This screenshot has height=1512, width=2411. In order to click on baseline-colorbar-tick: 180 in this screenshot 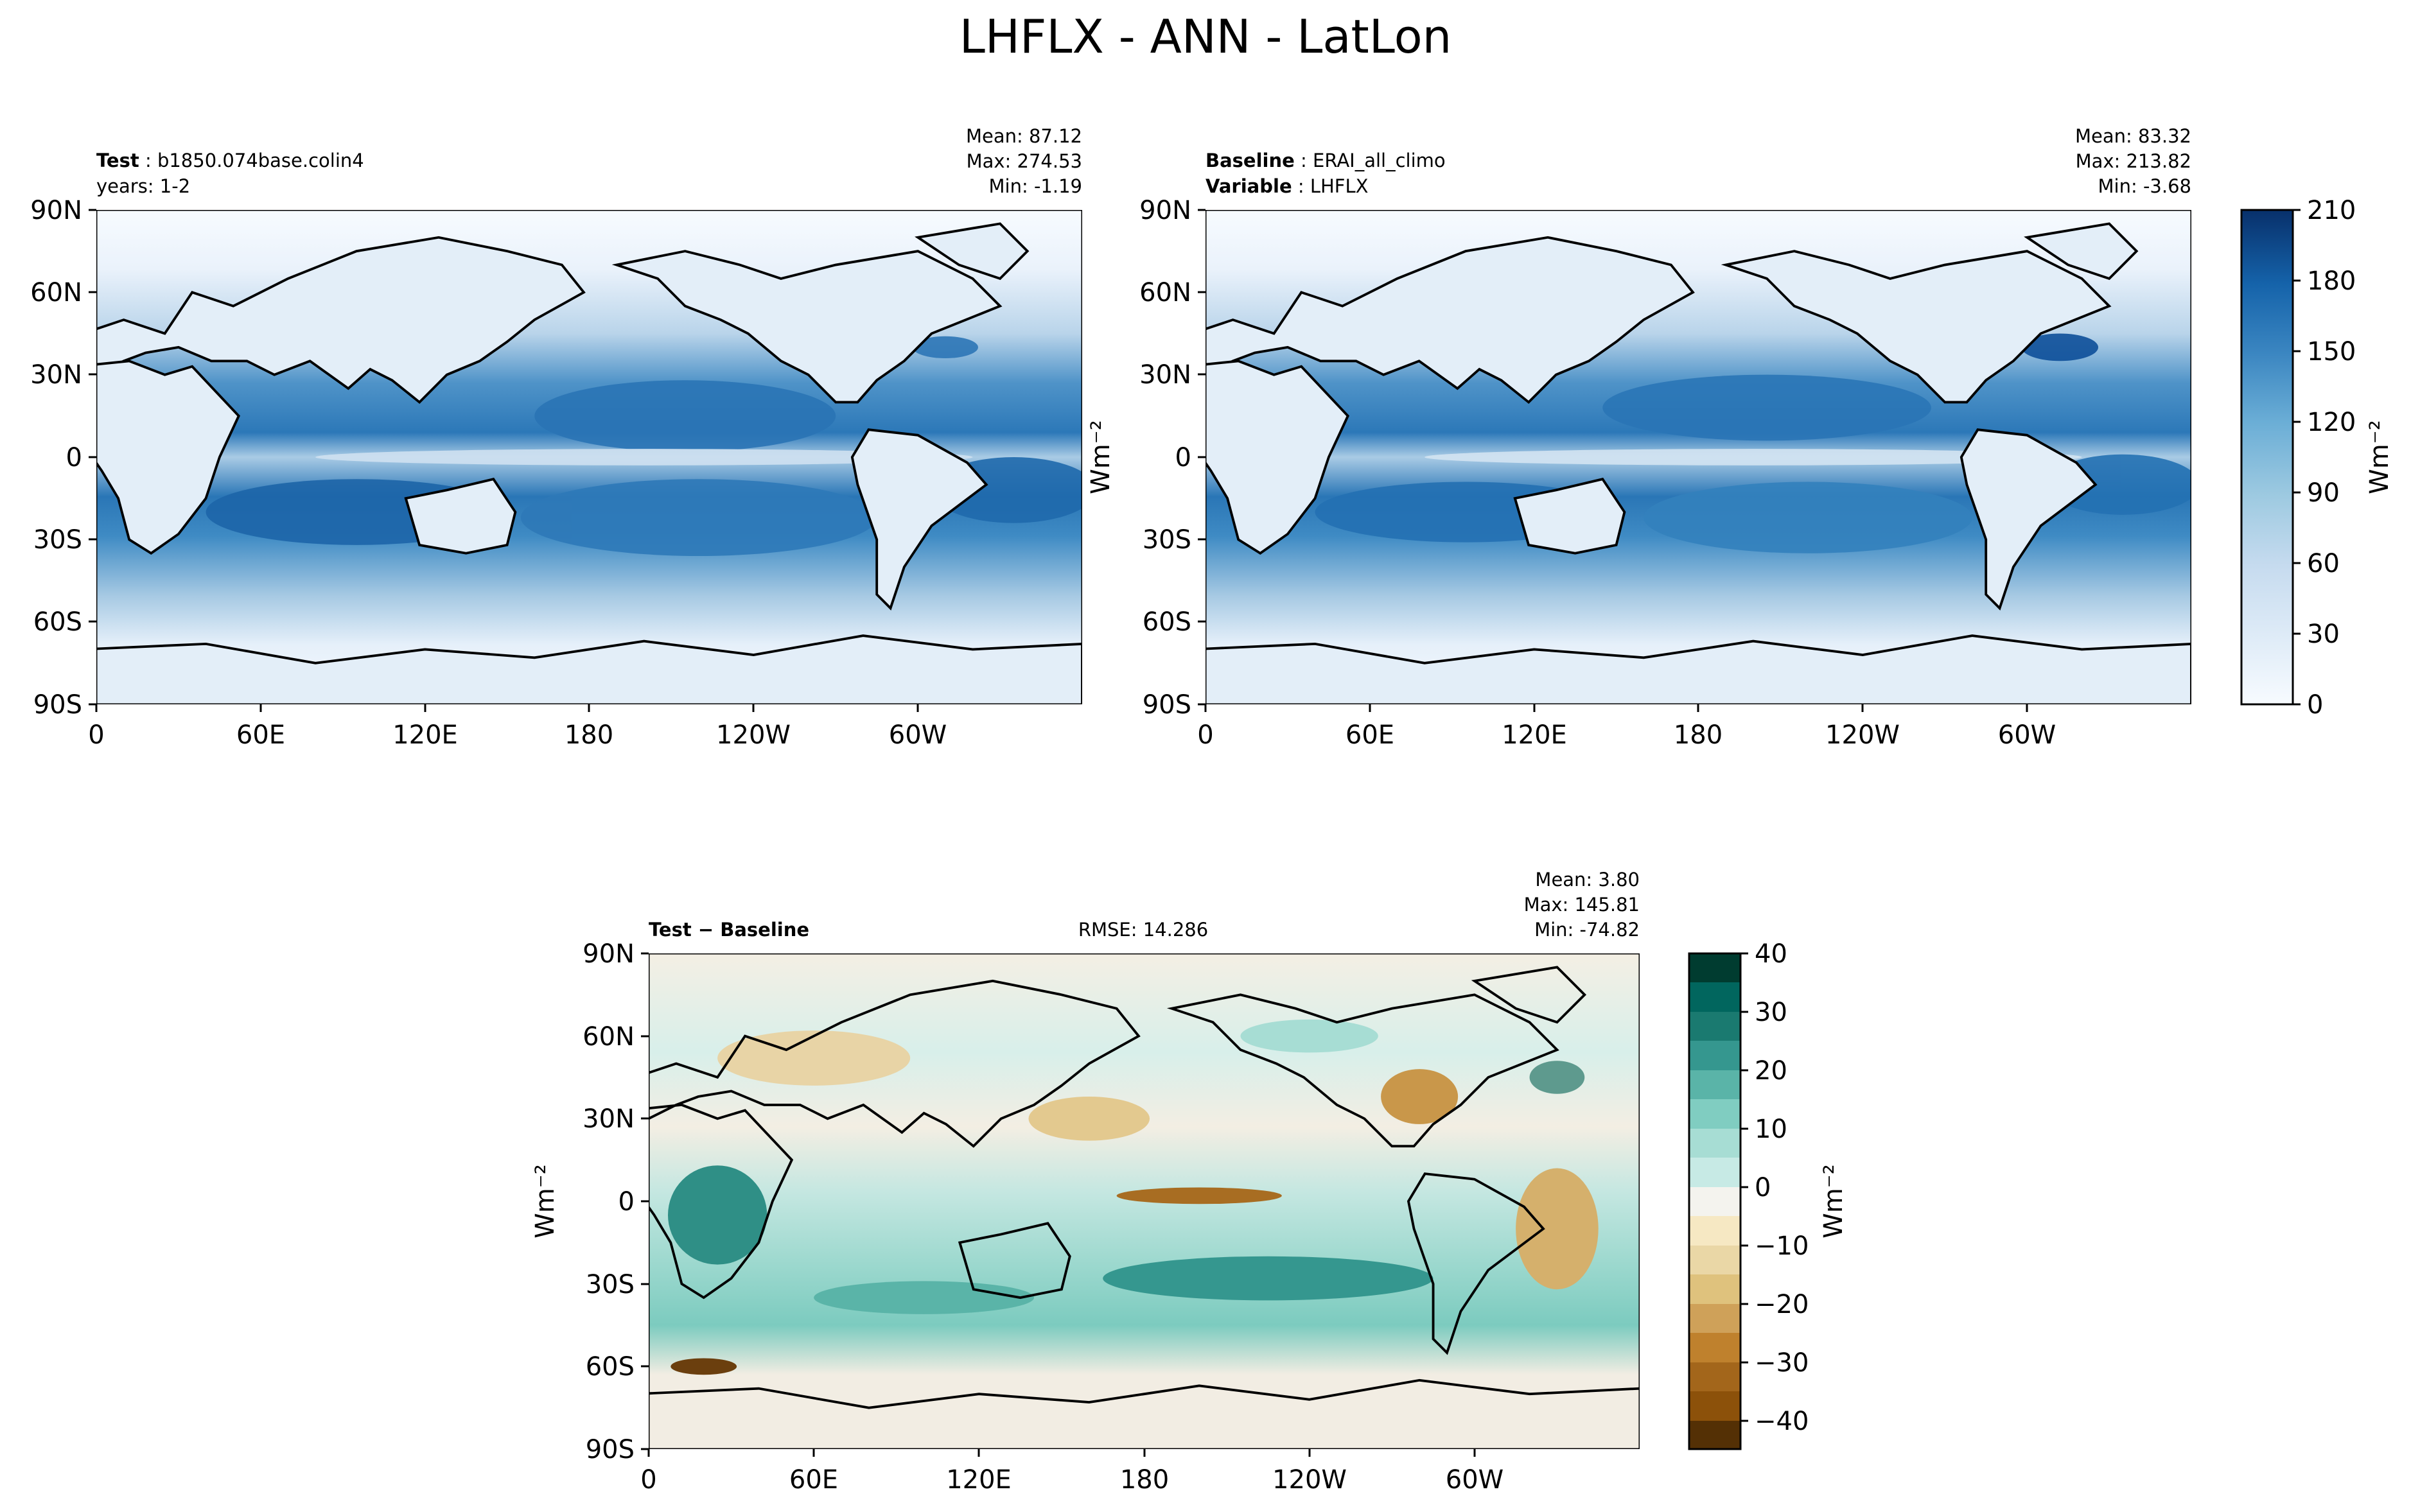, I will do `click(2332, 281)`.